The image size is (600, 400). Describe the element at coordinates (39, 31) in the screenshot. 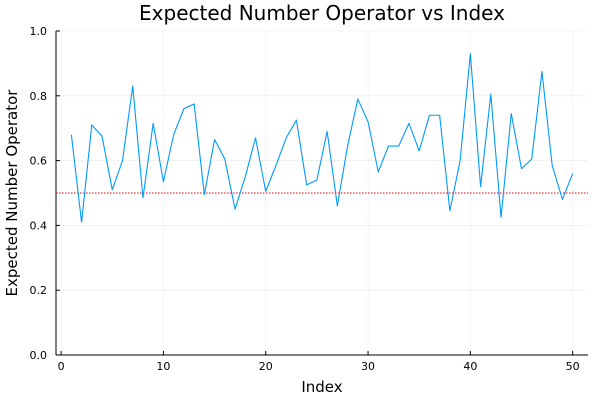

I see `y-tick-label: 1.0` at that location.